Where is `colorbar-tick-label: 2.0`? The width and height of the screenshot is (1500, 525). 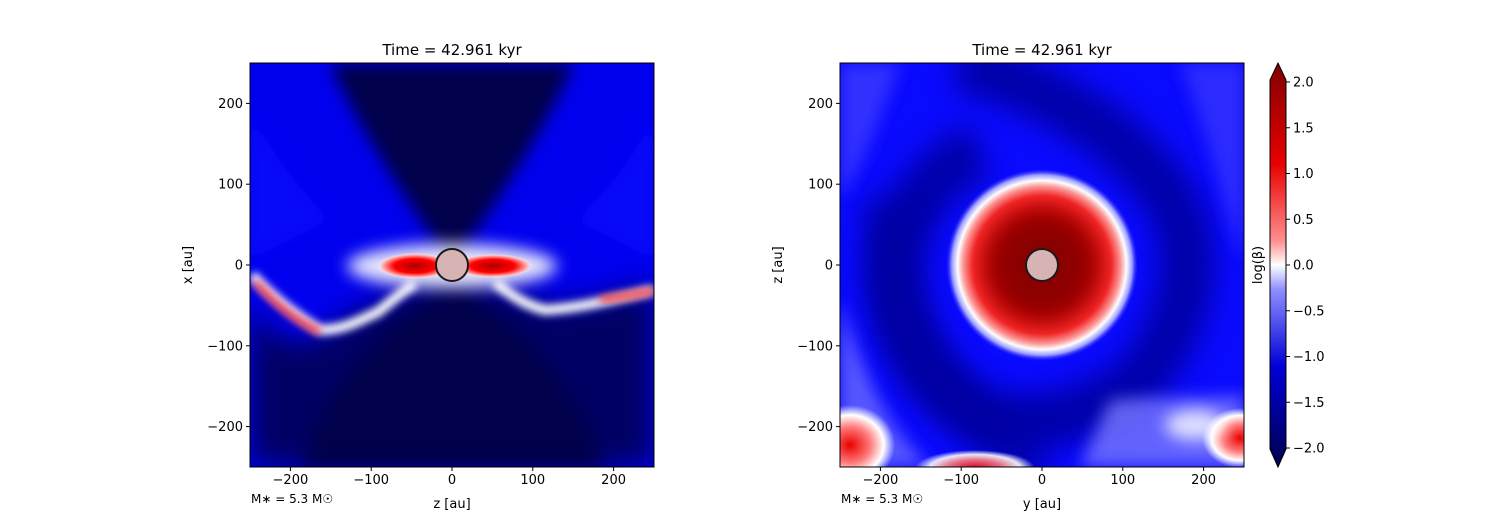 colorbar-tick-label: 2.0 is located at coordinates (1303, 83).